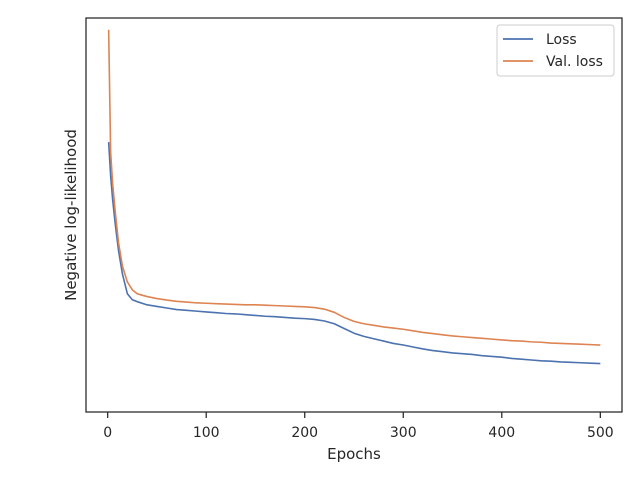  What do you see at coordinates (574, 62) in the screenshot?
I see `legend-label: Val. loss` at bounding box center [574, 62].